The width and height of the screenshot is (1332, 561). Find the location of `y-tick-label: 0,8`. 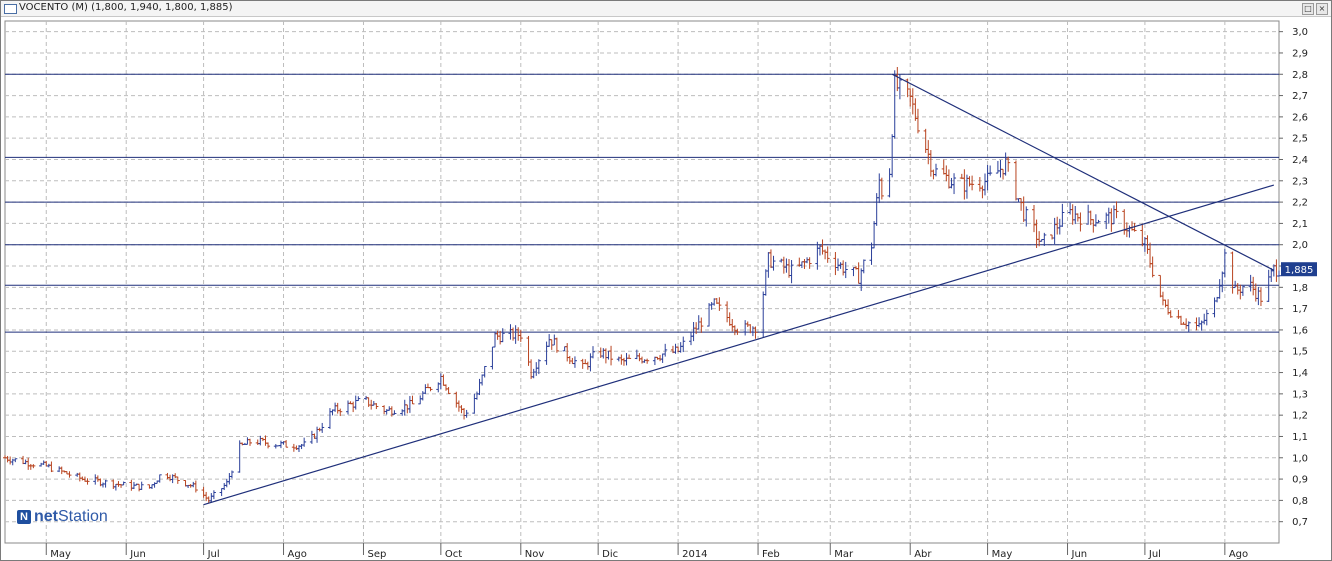

y-tick-label: 0,8 is located at coordinates (1300, 501).